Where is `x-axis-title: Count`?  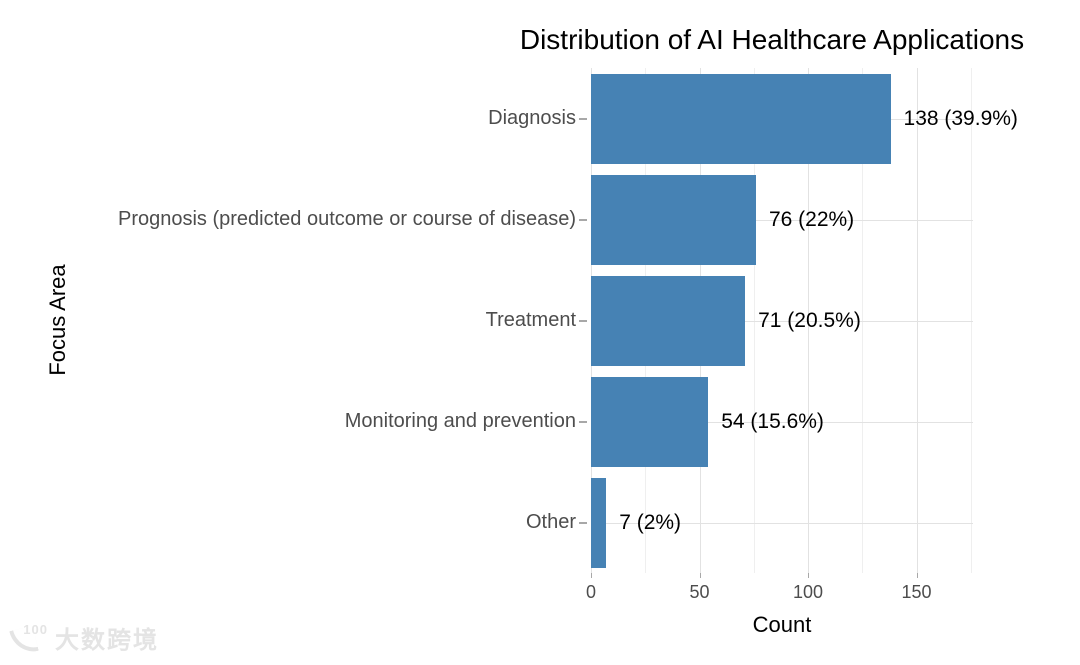
x-axis-title: Count is located at coordinates (782, 624).